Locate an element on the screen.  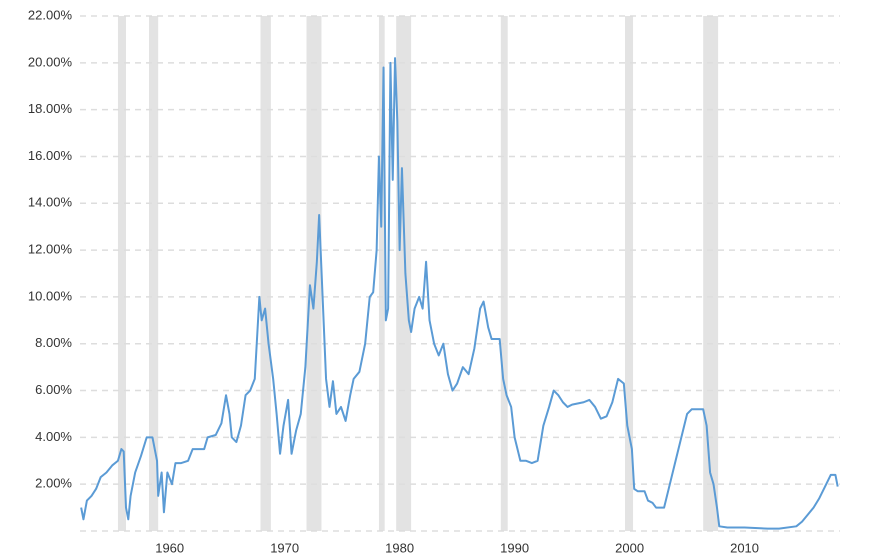
y-tick-label: 22.00% is located at coordinates (50, 14).